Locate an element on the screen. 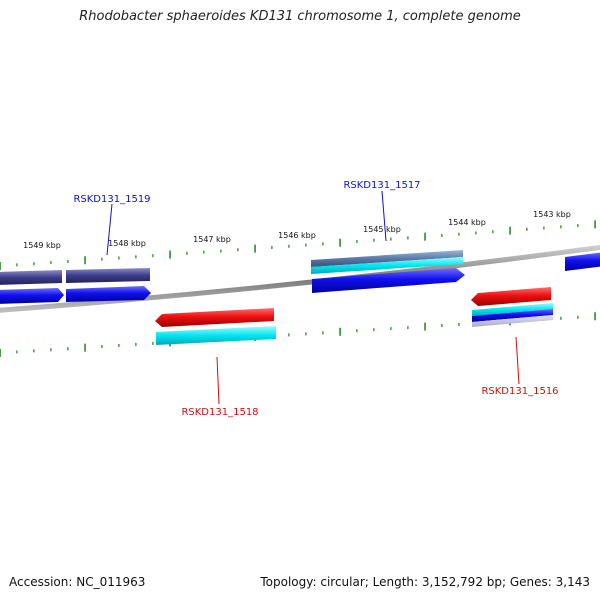 This screenshot has width=600, height=600. kbp-label: 1547 kbp is located at coordinates (212, 239).